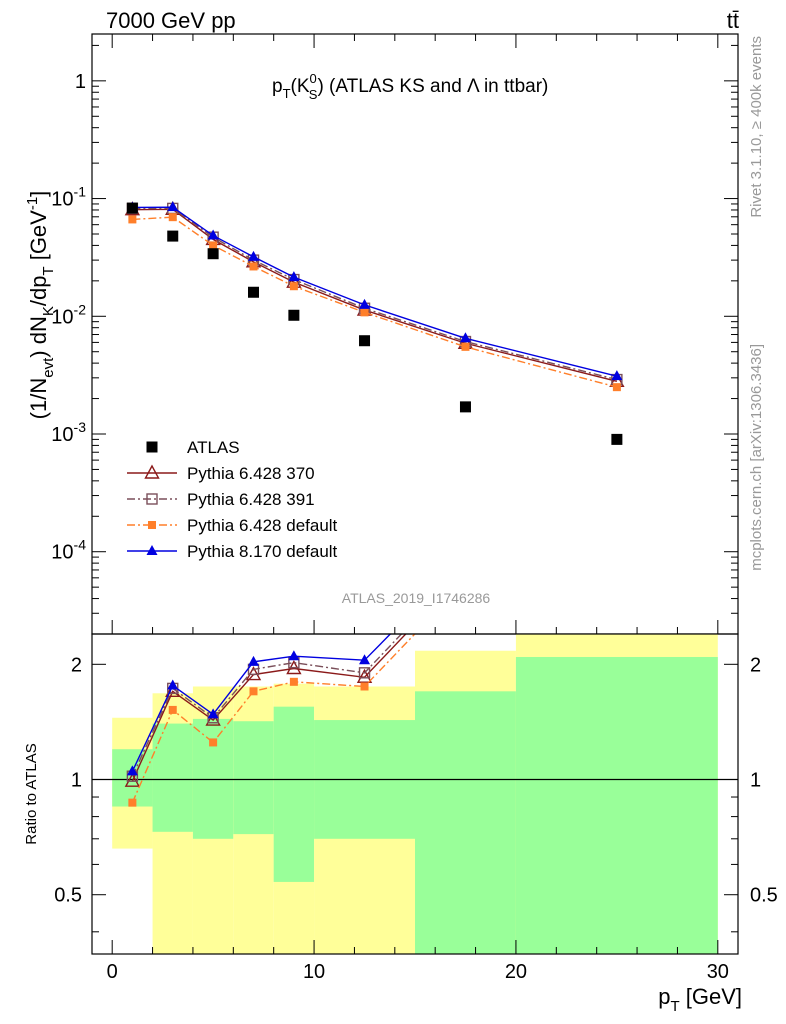  I want to click on legend-label: Pythia 6.428 391, so click(251, 499).